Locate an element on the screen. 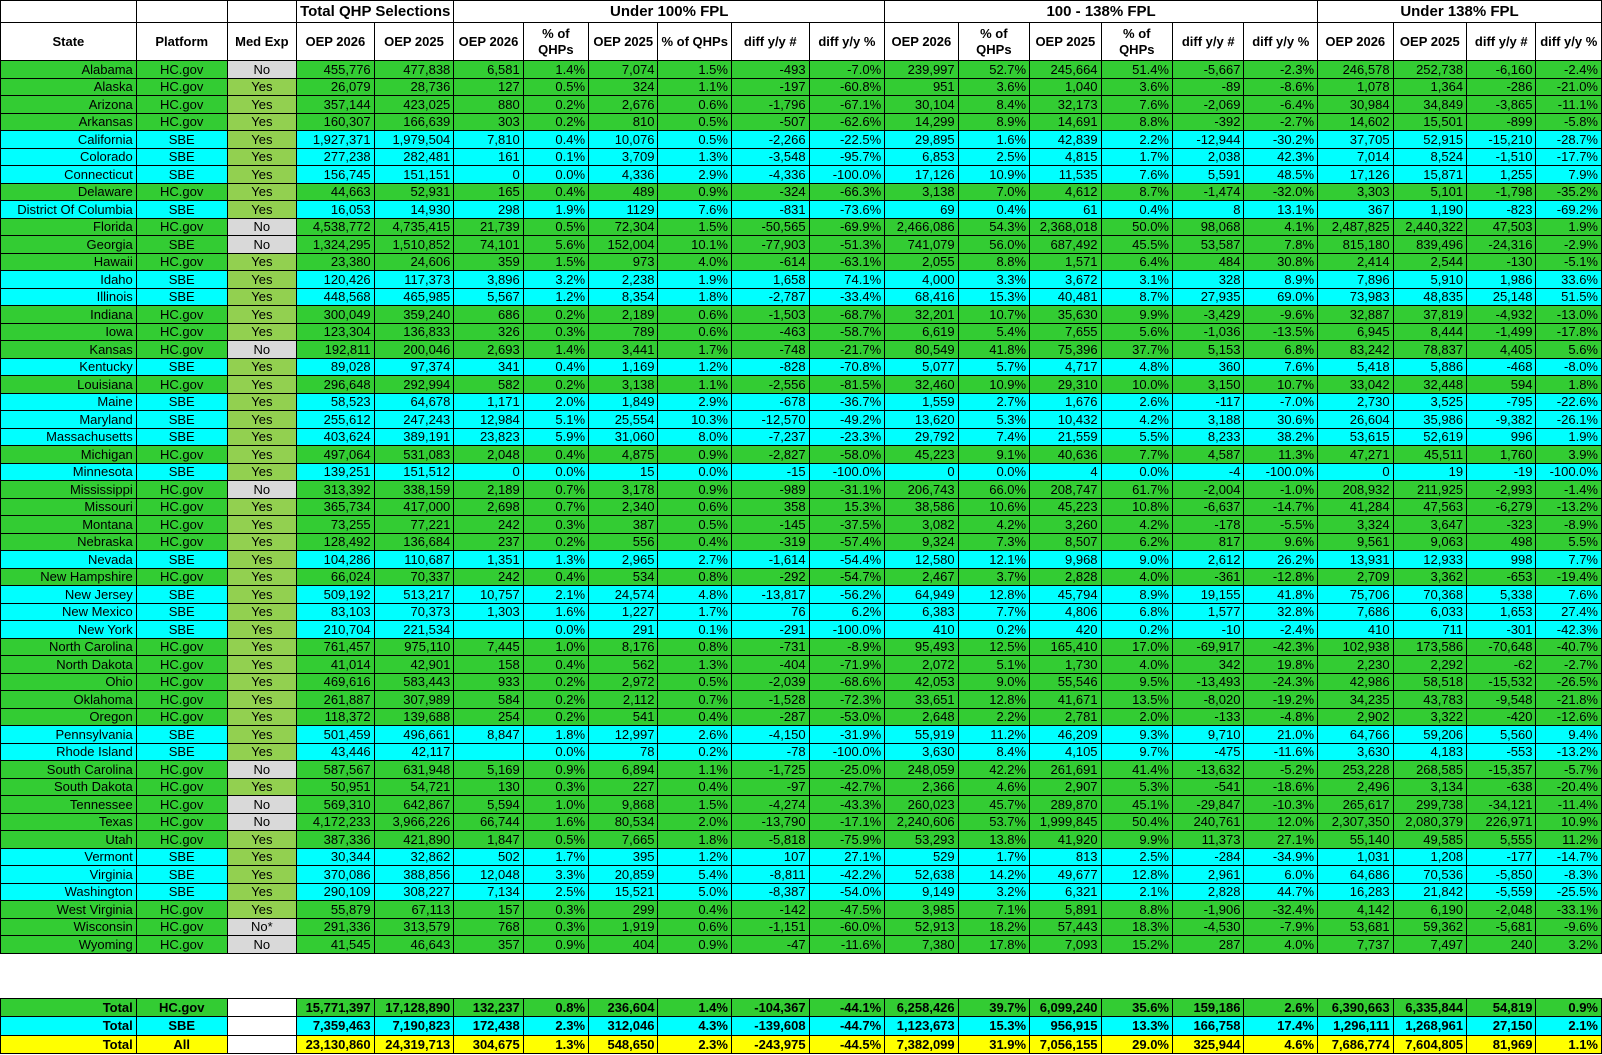  cell: -13.2% is located at coordinates (1568, 506).